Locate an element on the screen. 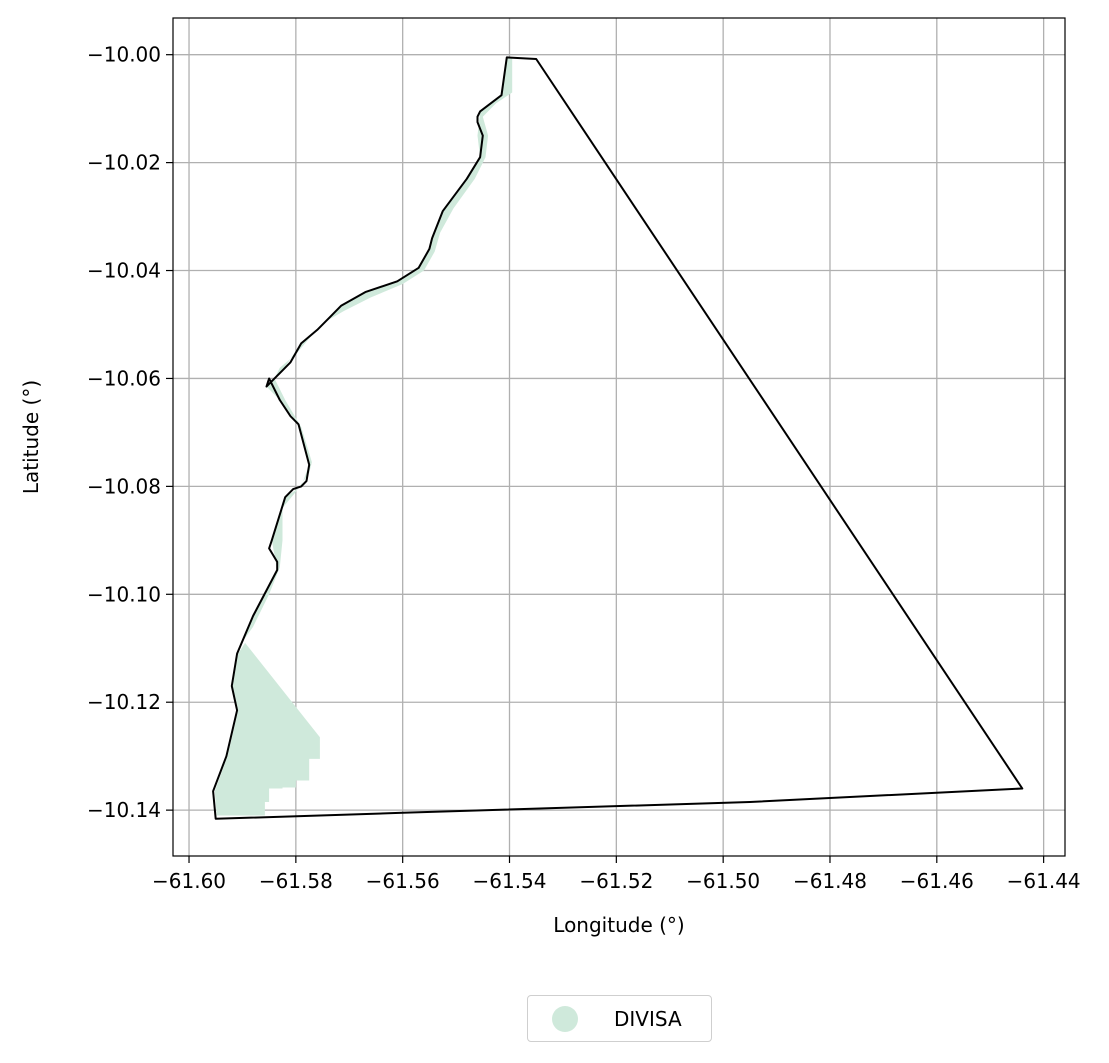 Image resolution: width=1109 pixels, height=1063 pixels. x-tick-label: −61.46 is located at coordinates (937, 881).